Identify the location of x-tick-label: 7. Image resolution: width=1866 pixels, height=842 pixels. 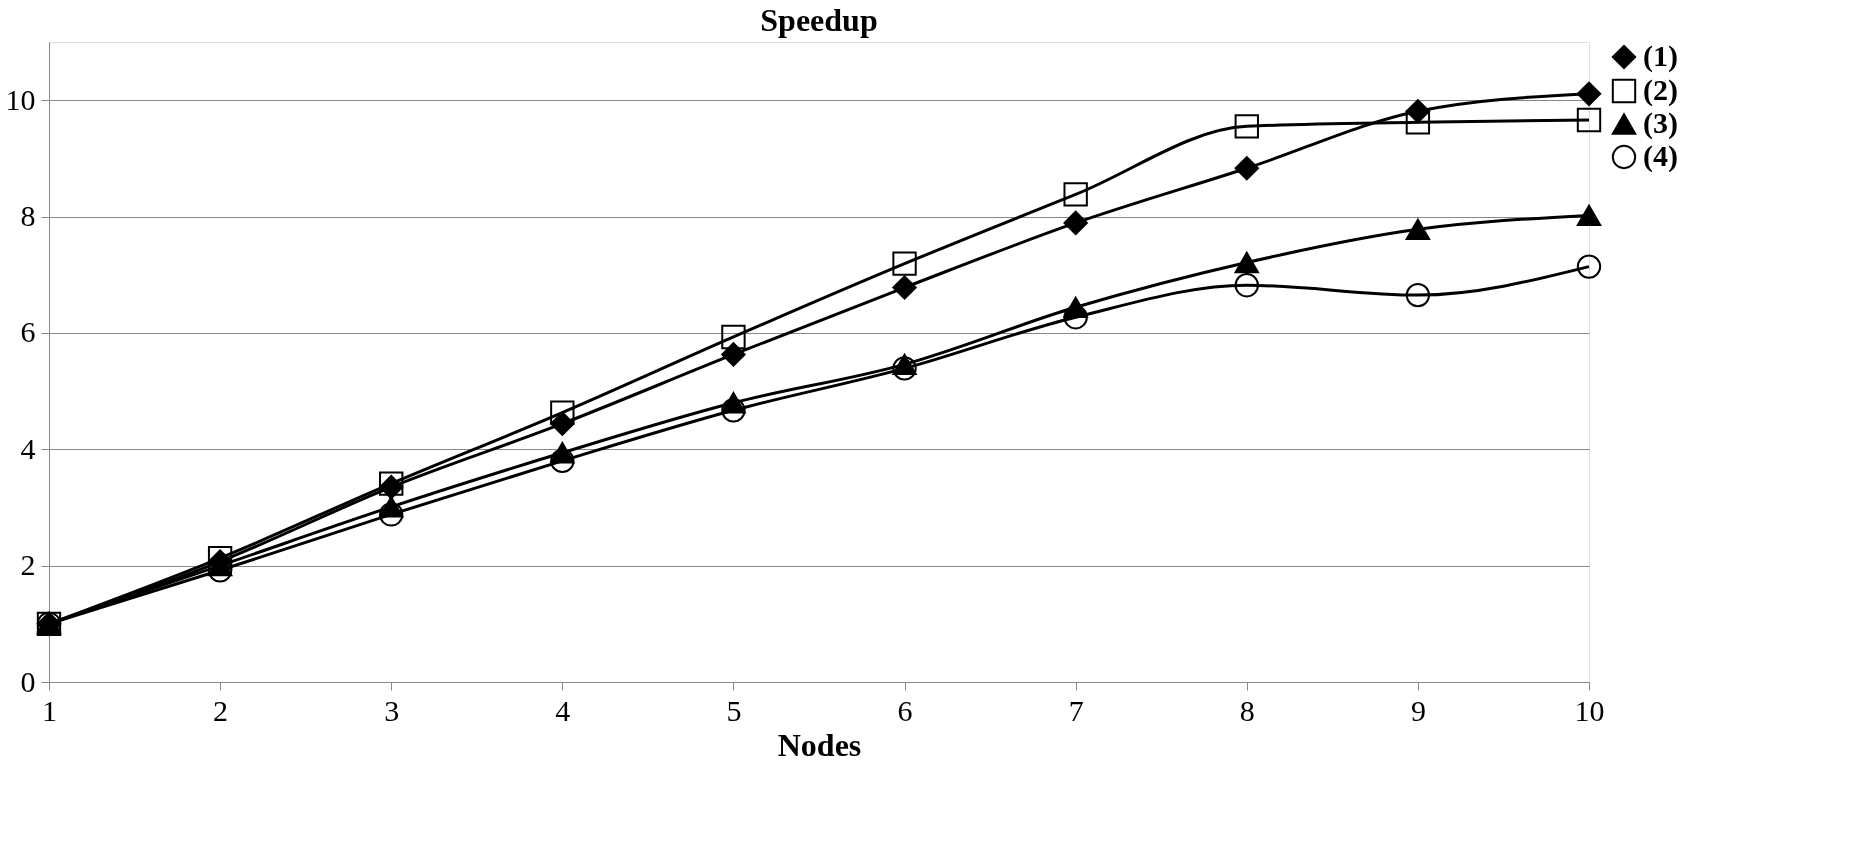
(1076, 710).